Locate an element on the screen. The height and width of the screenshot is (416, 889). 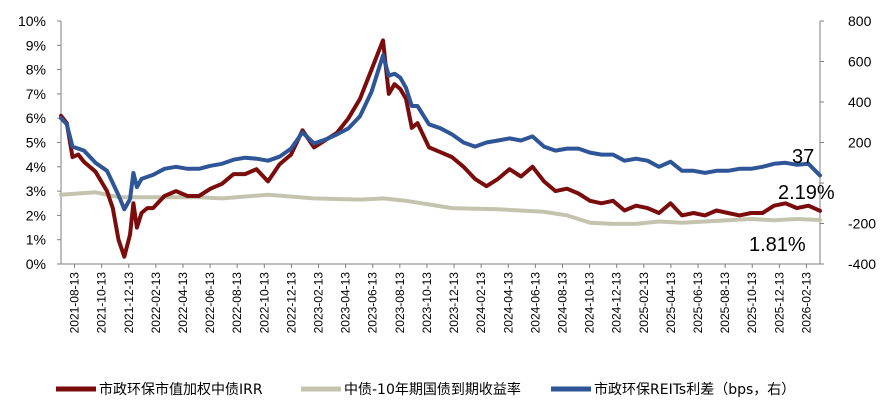
left-tick-label: 1% is located at coordinates (36, 240).